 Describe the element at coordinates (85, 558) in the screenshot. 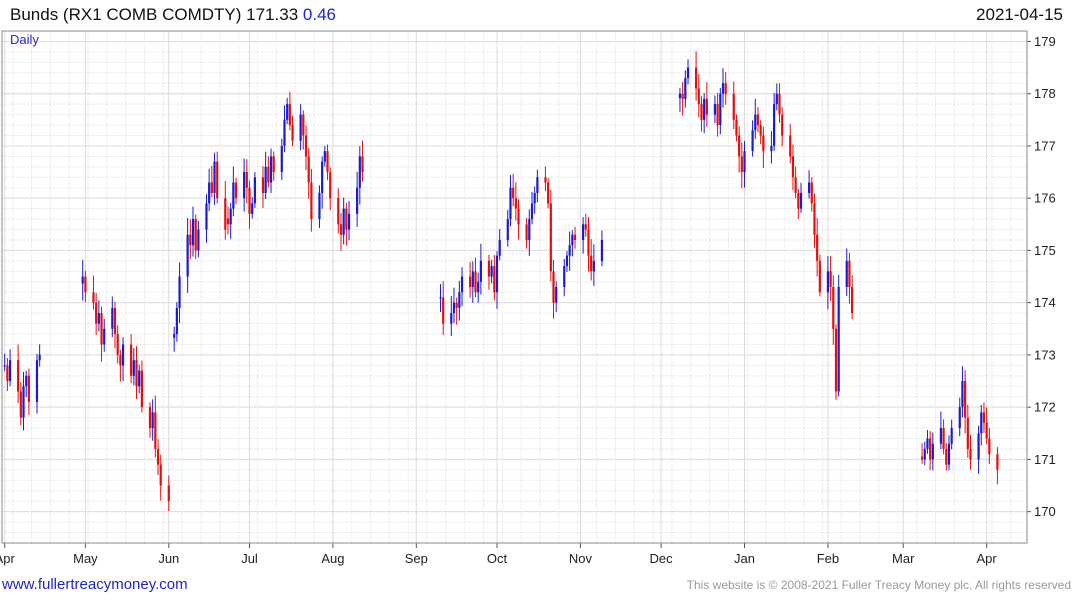

I see `x-tick-label: May` at that location.